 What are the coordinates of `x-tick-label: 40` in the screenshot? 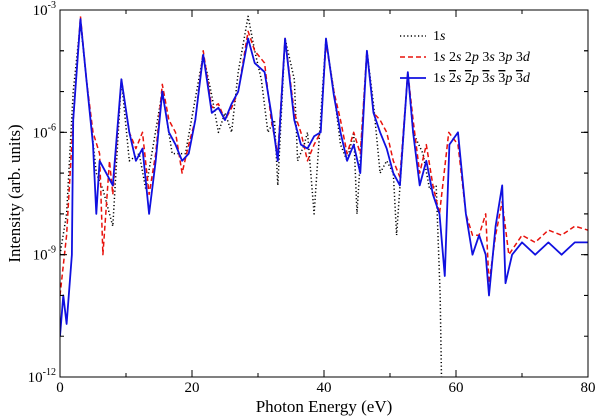 It's located at (324, 388).